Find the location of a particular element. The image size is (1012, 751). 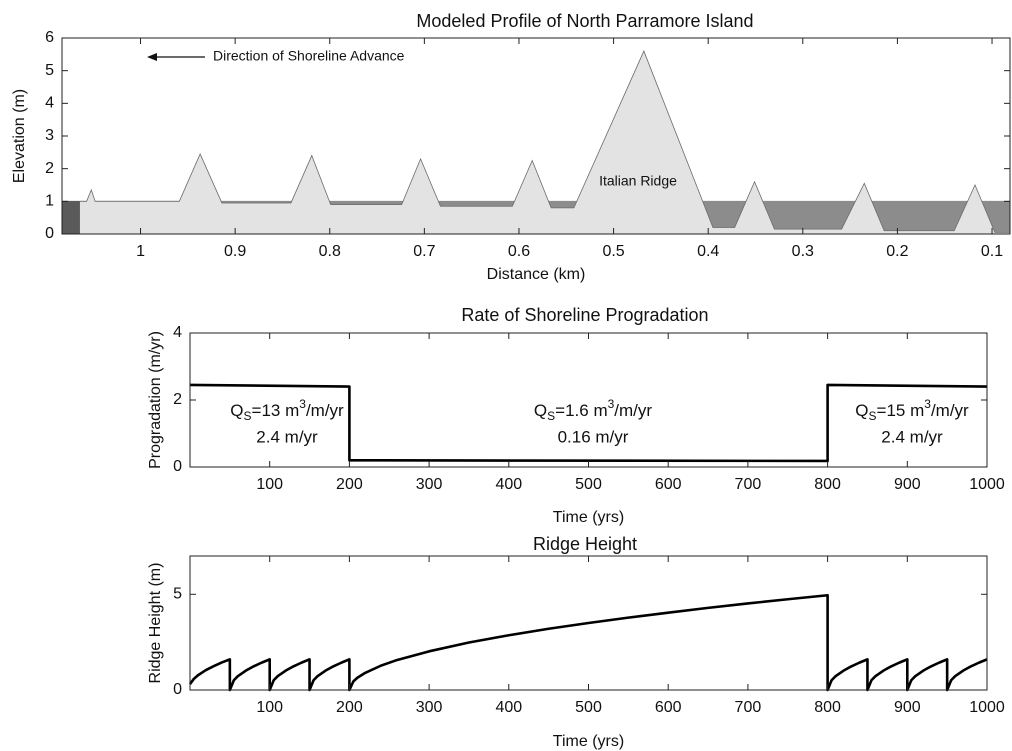

annotation: QS=15 m3/m/yr is located at coordinates (912, 410).